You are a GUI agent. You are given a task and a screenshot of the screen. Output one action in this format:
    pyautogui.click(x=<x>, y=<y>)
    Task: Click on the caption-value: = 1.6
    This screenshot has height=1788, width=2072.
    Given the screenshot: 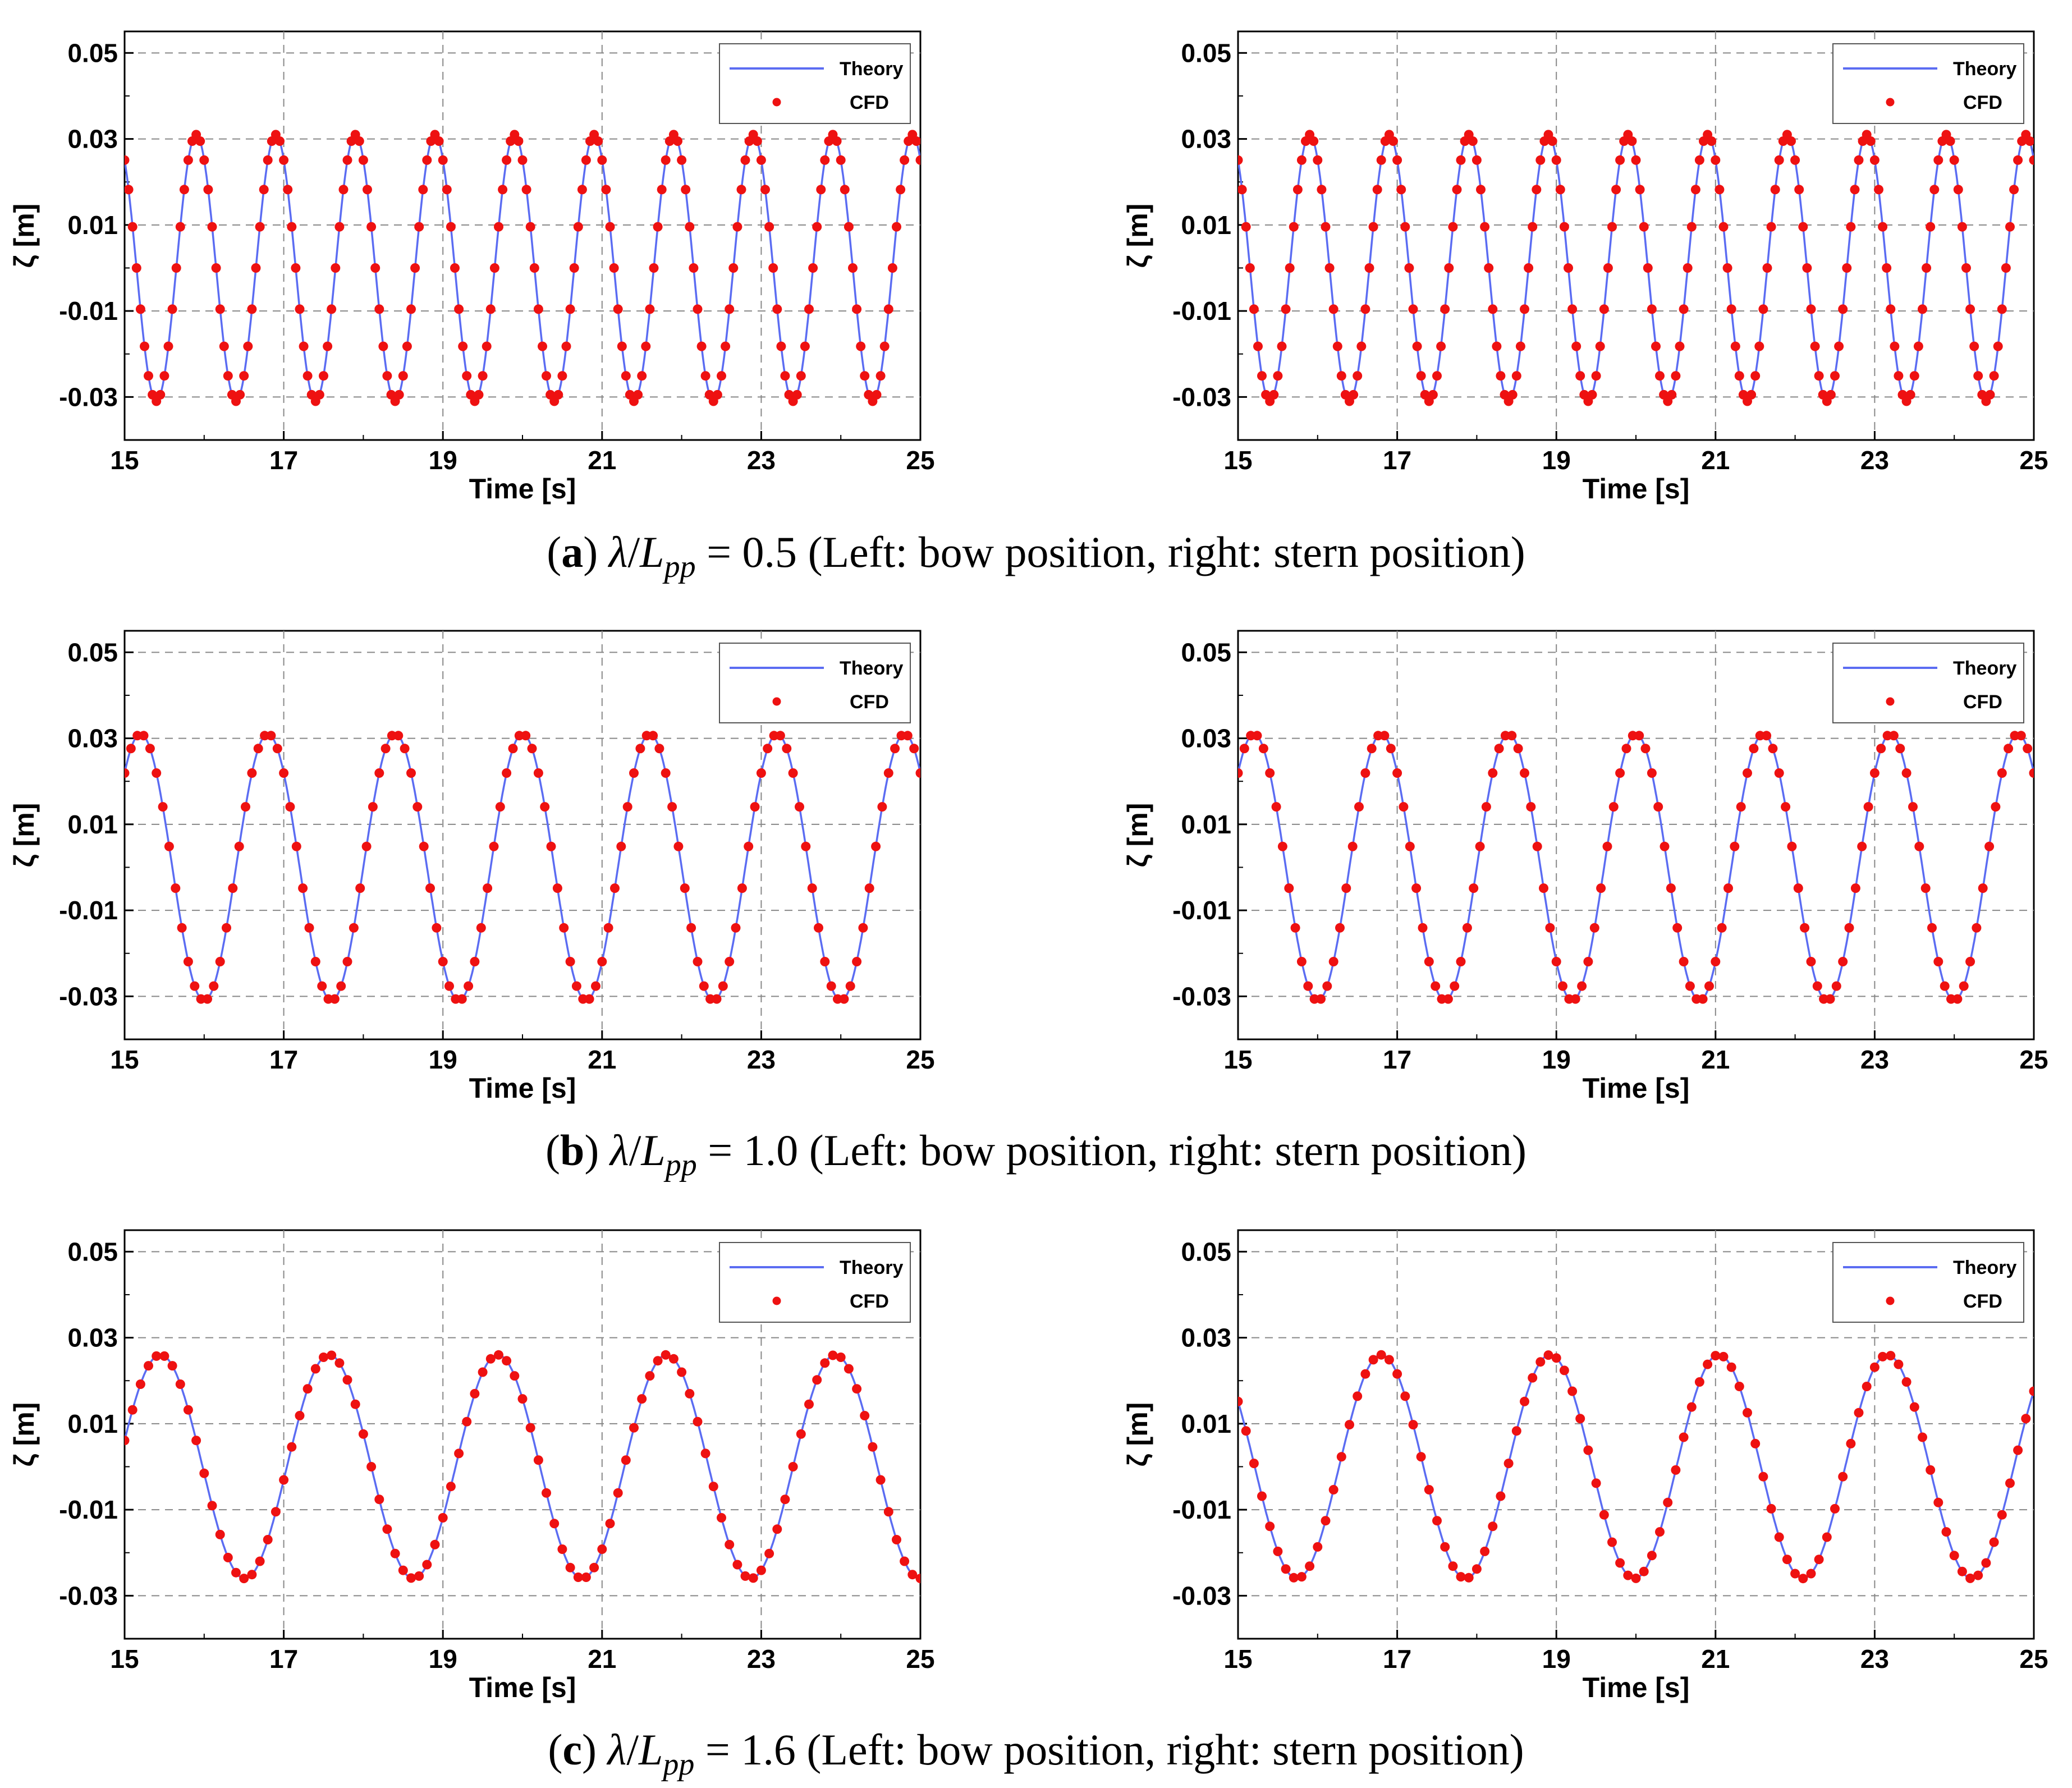 What is the action you would take?
    pyautogui.click(x=745, y=1749)
    